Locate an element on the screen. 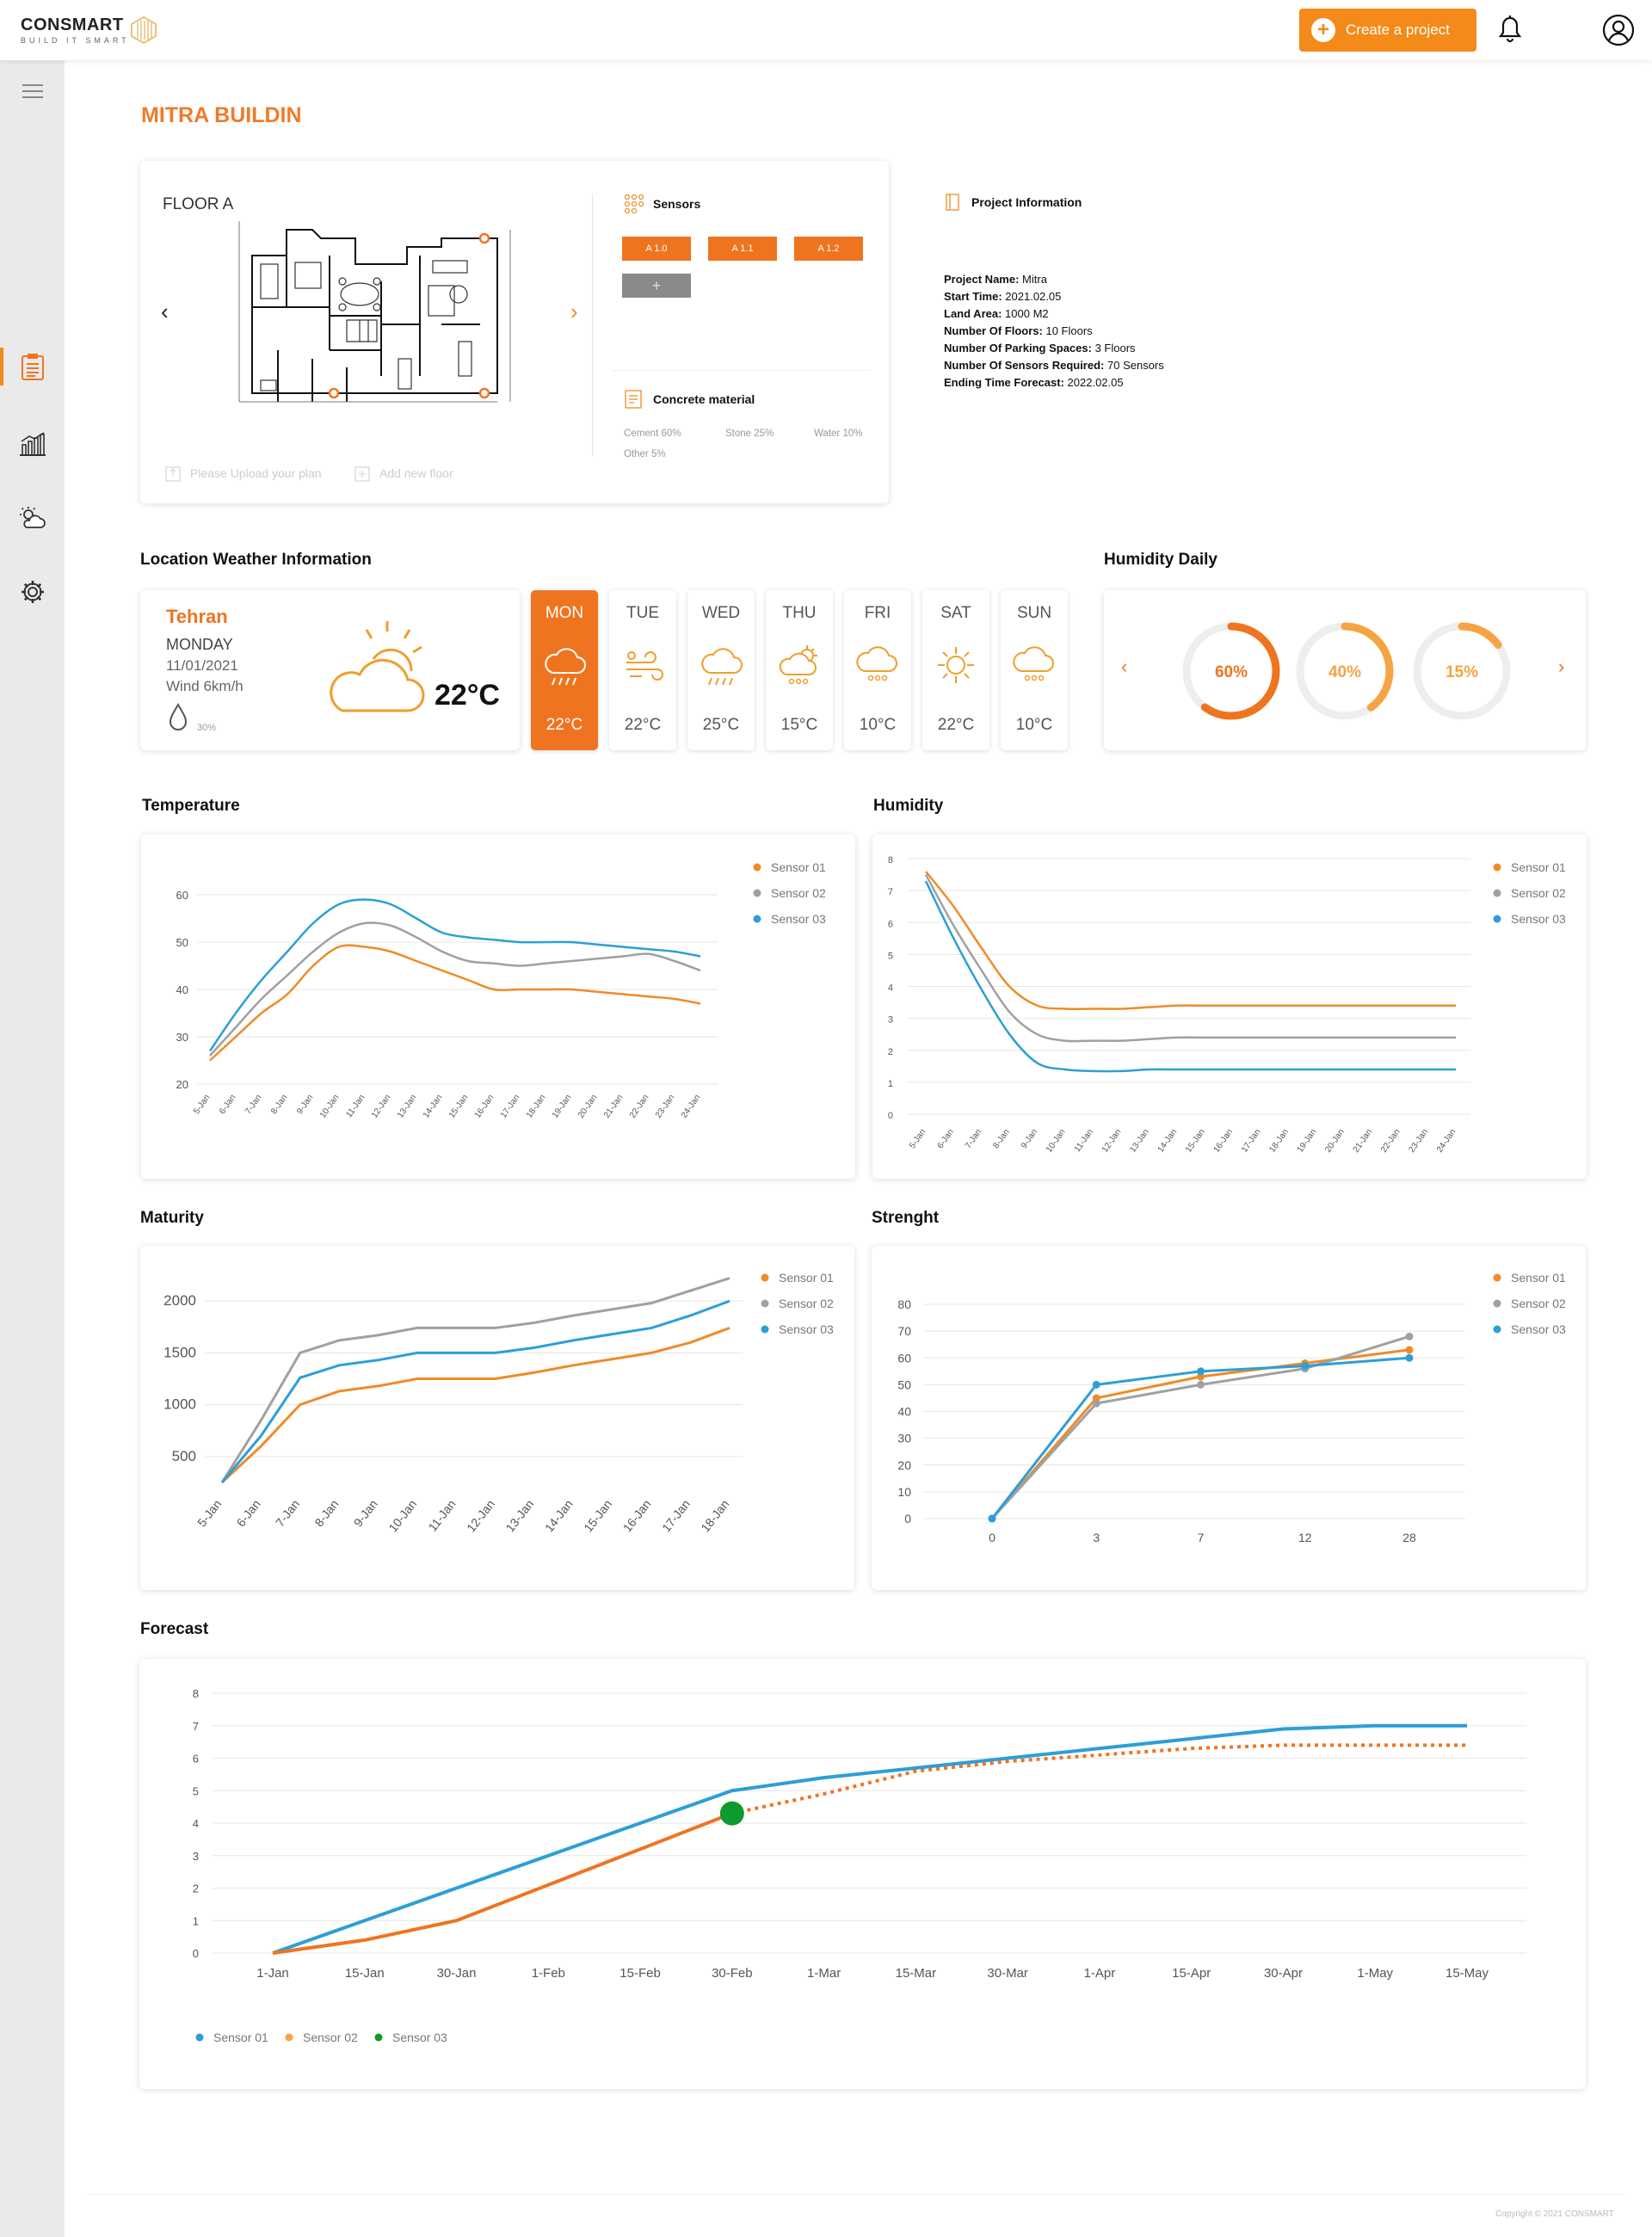  x-tick-label: 6-Jan is located at coordinates (248, 1513).